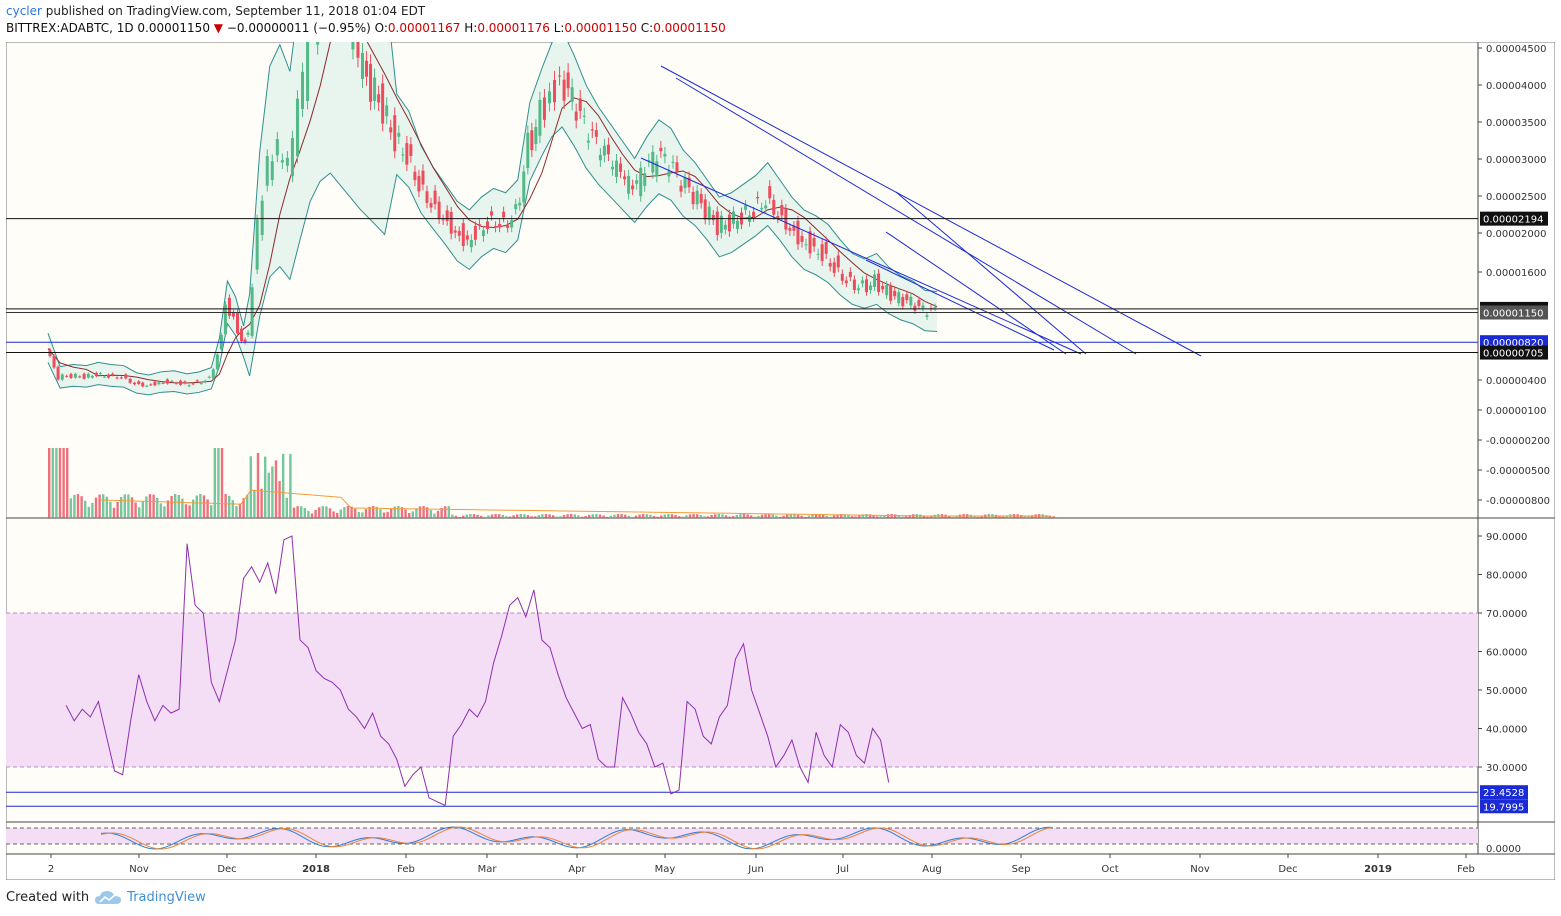 Image resolution: width=1561 pixels, height=916 pixels. I want to click on tradingview-brand-link: TradingView, so click(166, 897).